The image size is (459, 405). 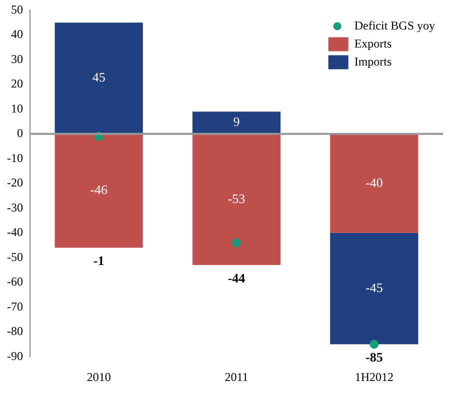 I want to click on y-tick-label: -60, so click(x=14, y=281).